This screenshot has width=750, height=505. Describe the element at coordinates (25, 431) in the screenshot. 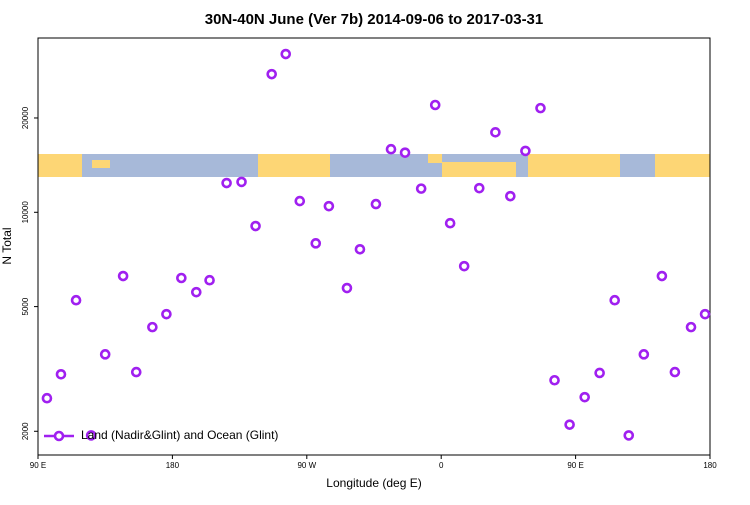

I see `y-tick-label: 2000` at that location.